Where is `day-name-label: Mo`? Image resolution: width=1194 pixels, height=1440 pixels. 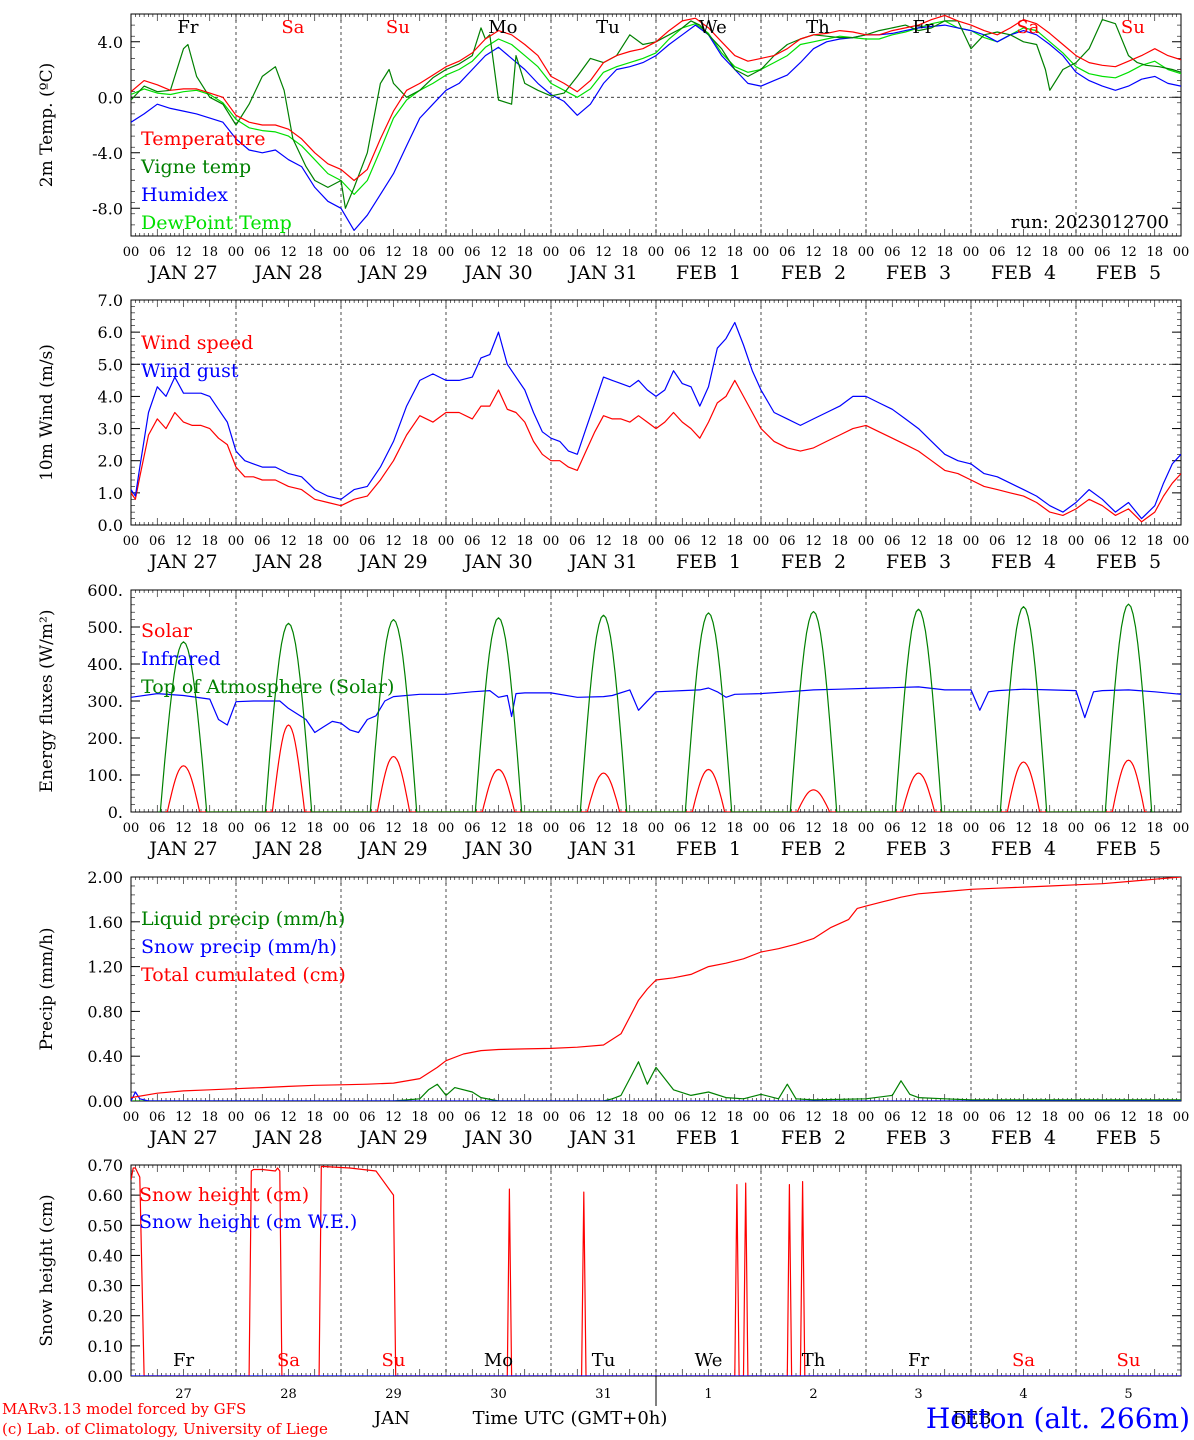
day-name-label: Mo is located at coordinates (498, 1360).